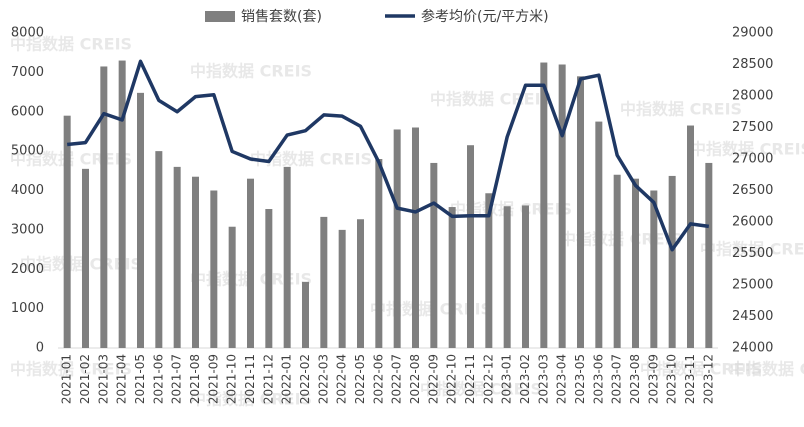  I want to click on x-tick-label: 2022-06, so click(378, 379).